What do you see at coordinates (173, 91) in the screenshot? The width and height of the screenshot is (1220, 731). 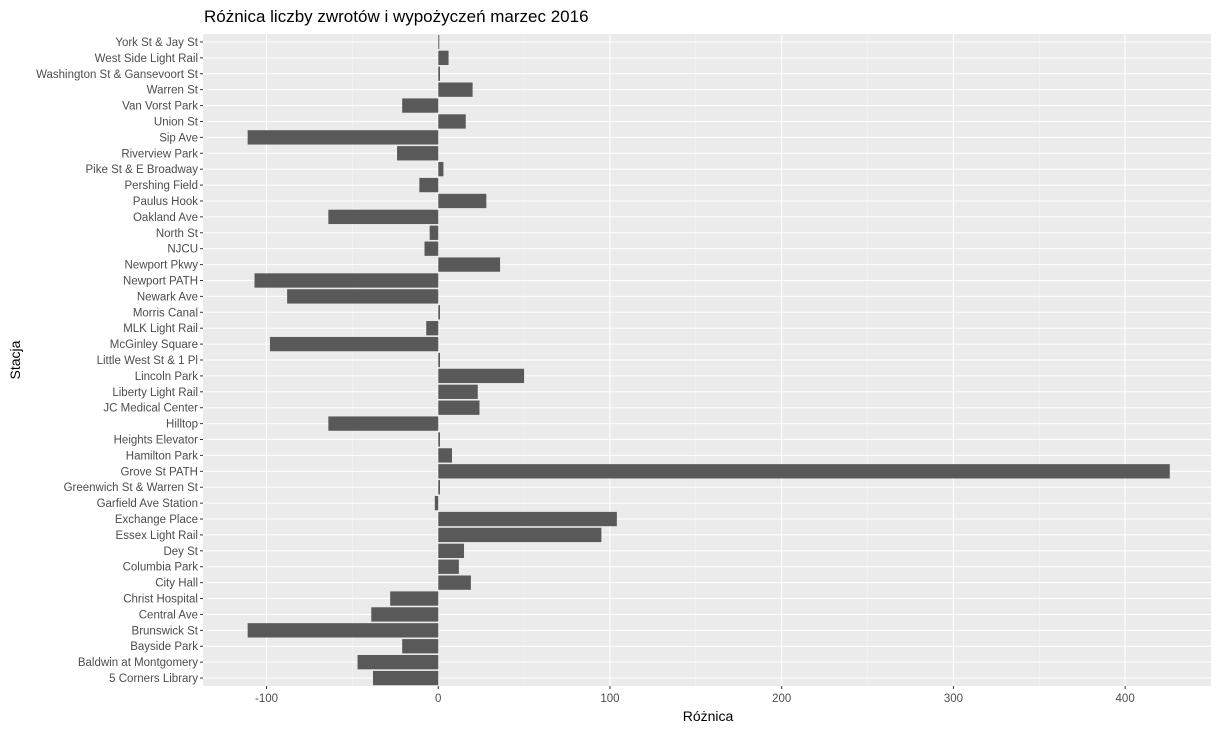 I see `y-tick-label: Warren St` at bounding box center [173, 91].